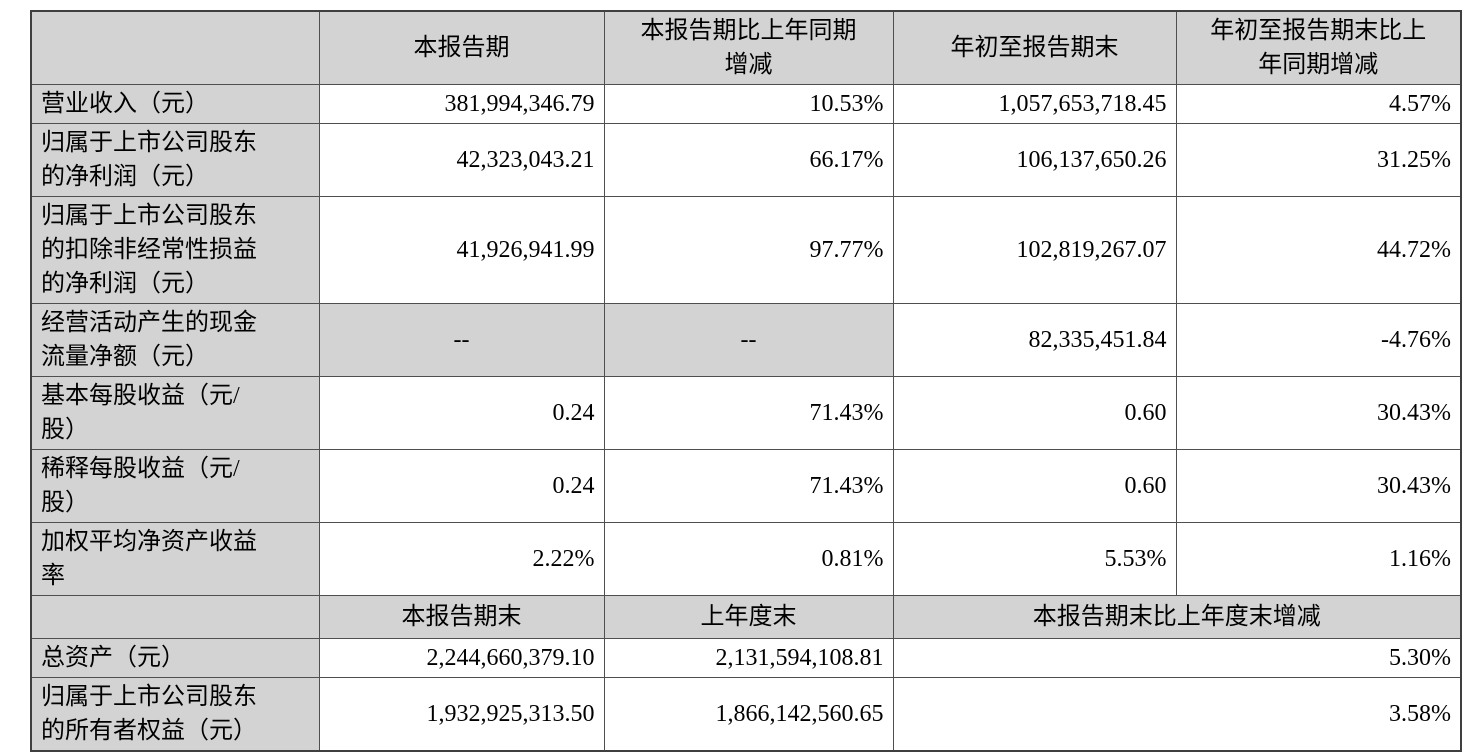 This screenshot has height=752, width=1479. What do you see at coordinates (1177, 617) in the screenshot?
I see `header-period-end-vs-year-end-change: 本报告期末比上年度末增减` at bounding box center [1177, 617].